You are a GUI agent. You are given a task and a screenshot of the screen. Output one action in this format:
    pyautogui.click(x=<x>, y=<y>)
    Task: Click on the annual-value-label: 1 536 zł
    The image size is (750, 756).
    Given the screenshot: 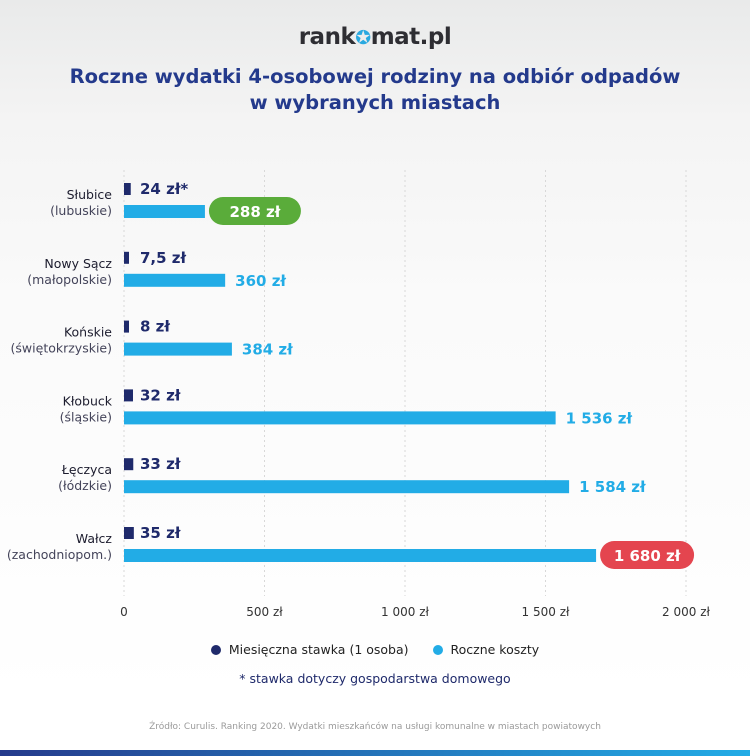 What is the action you would take?
    pyautogui.click(x=599, y=418)
    